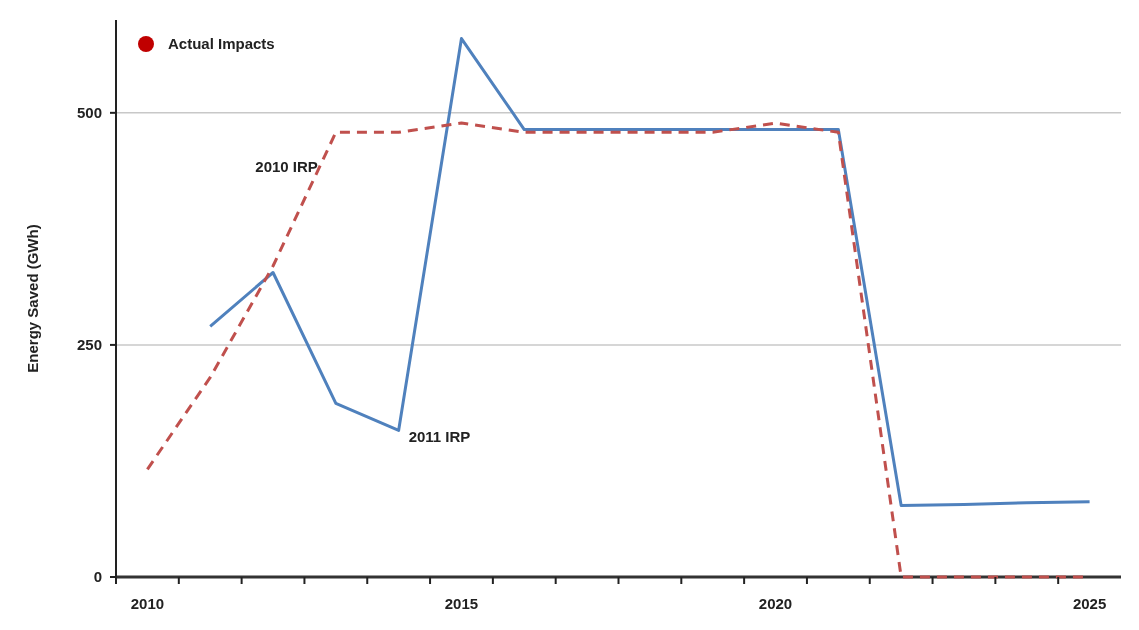 This screenshot has width=1139, height=630. I want to click on legend-label: Actual Impacts, so click(221, 44).